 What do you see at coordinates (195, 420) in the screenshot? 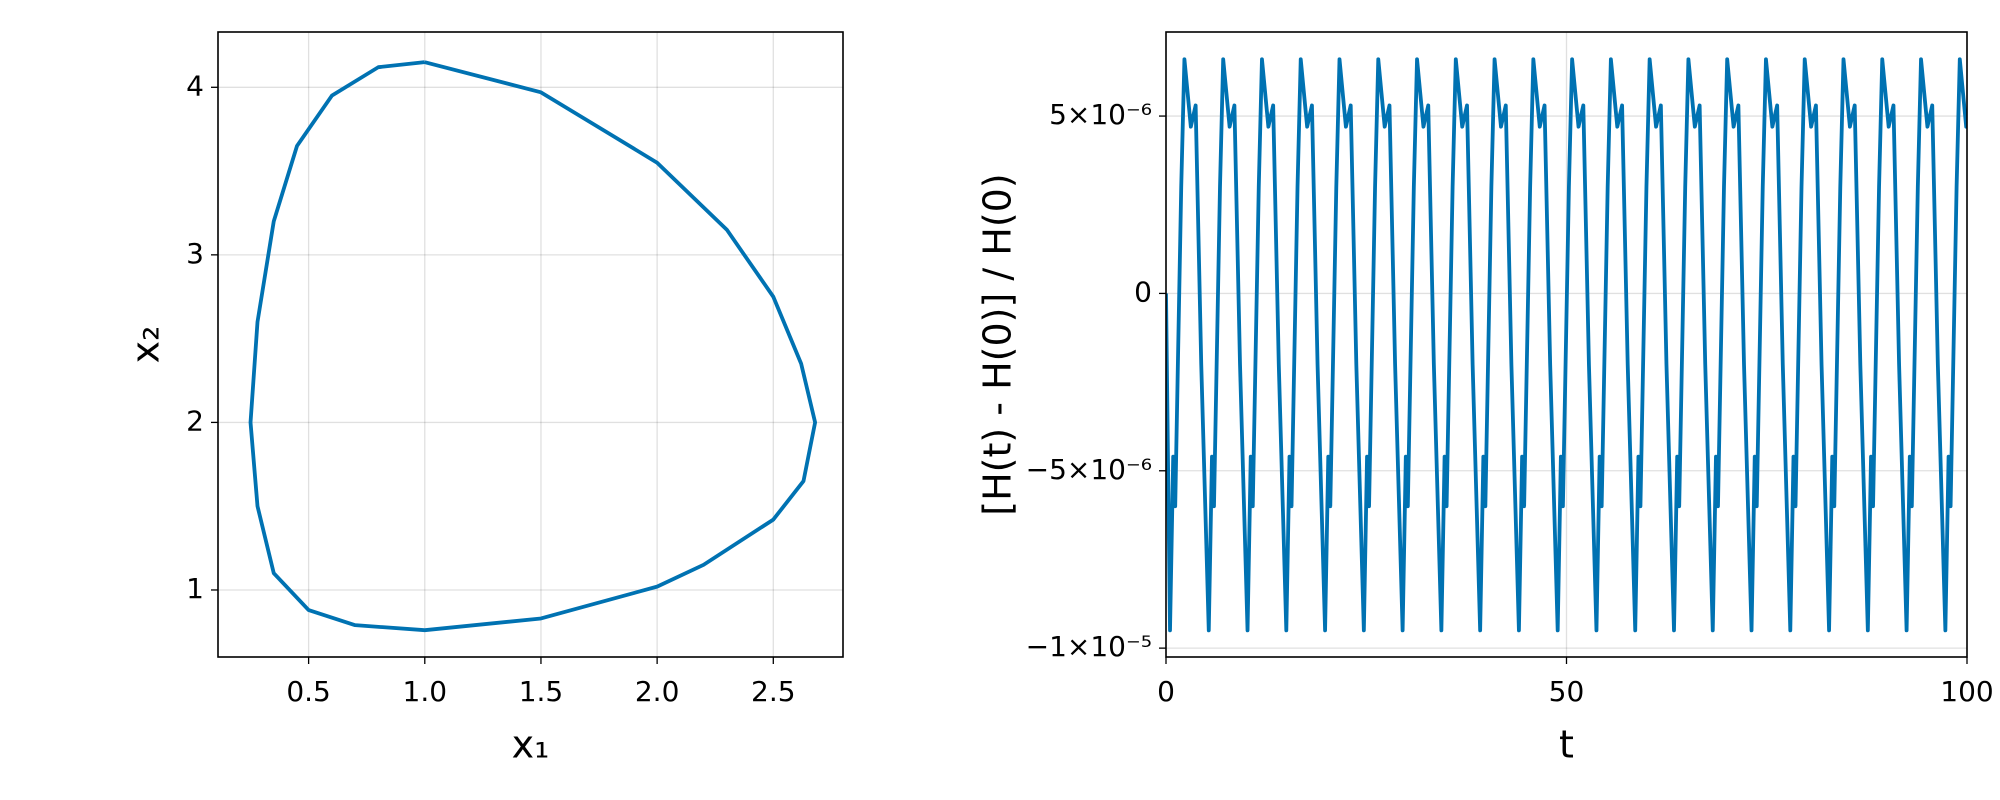
I see `y-tick-label: 2` at bounding box center [195, 420].